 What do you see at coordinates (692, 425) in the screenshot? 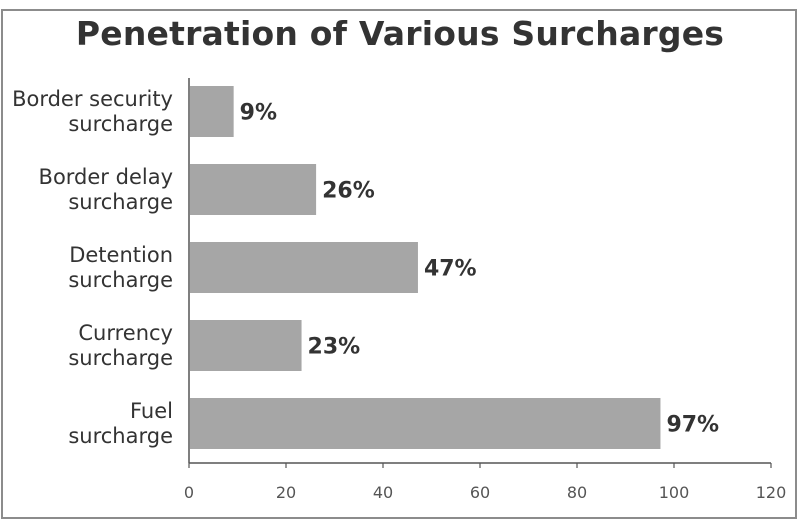
I see `data-label: 97%` at bounding box center [692, 425].